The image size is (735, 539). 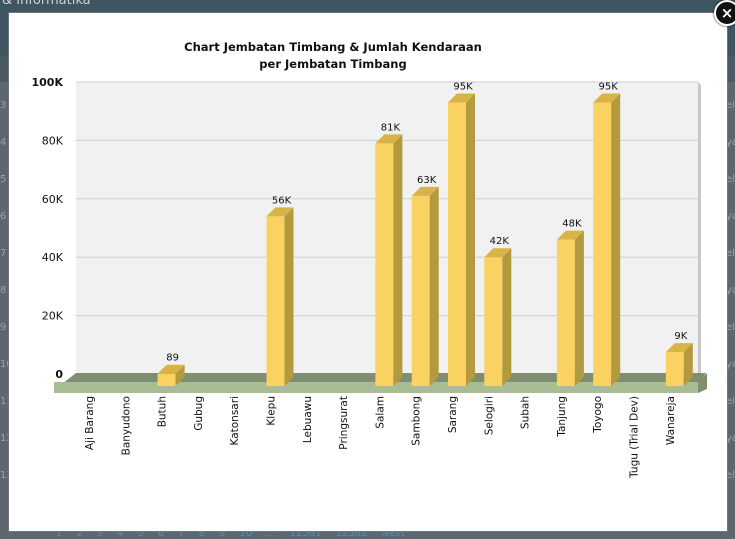 I want to click on x-tick-label: Tugu (Trial Dev), so click(x=635, y=437).